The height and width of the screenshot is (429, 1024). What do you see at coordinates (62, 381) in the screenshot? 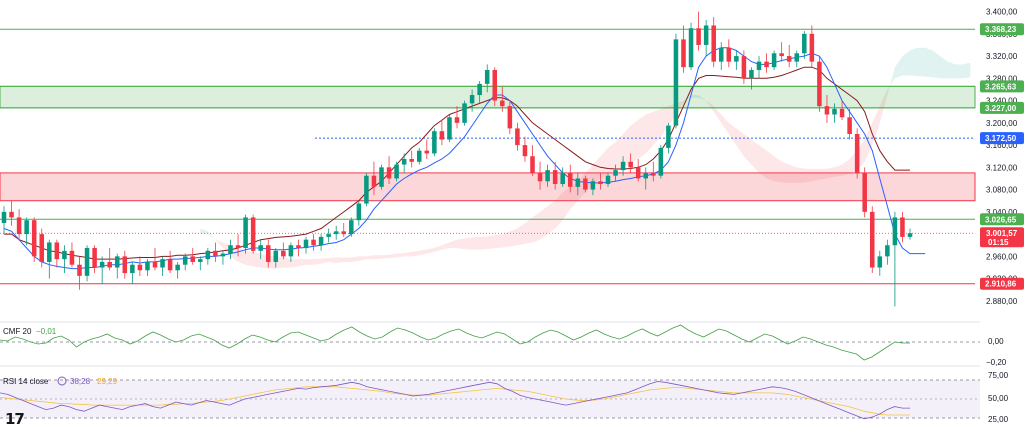
I see `rsi-visibility-icon` at bounding box center [62, 381].